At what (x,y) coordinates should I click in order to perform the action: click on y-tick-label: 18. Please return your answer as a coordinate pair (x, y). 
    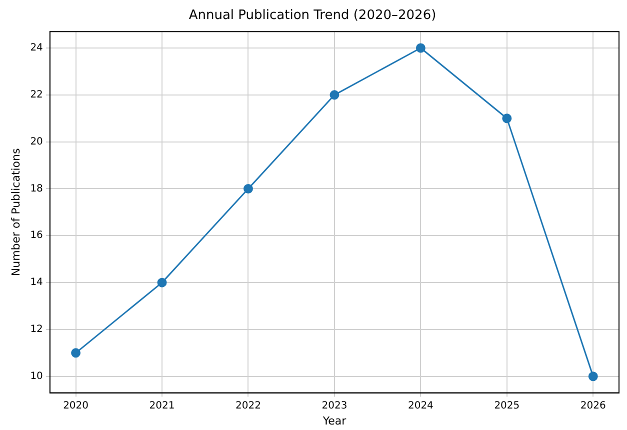
    Looking at the image, I should click on (36, 188).